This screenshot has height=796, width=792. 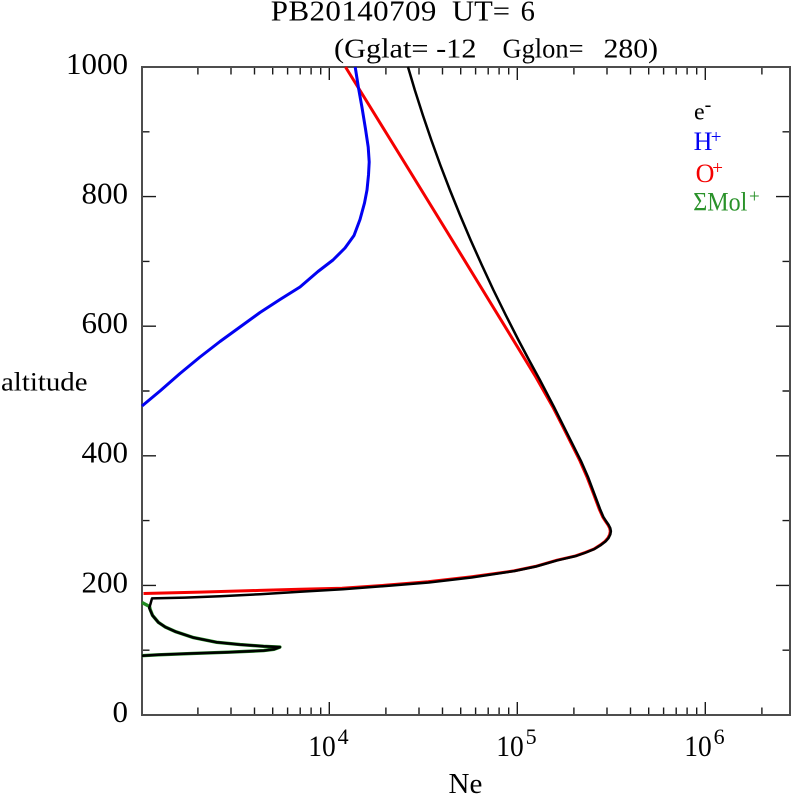 What do you see at coordinates (44, 381) in the screenshot?
I see `svg-text: altitude` at bounding box center [44, 381].